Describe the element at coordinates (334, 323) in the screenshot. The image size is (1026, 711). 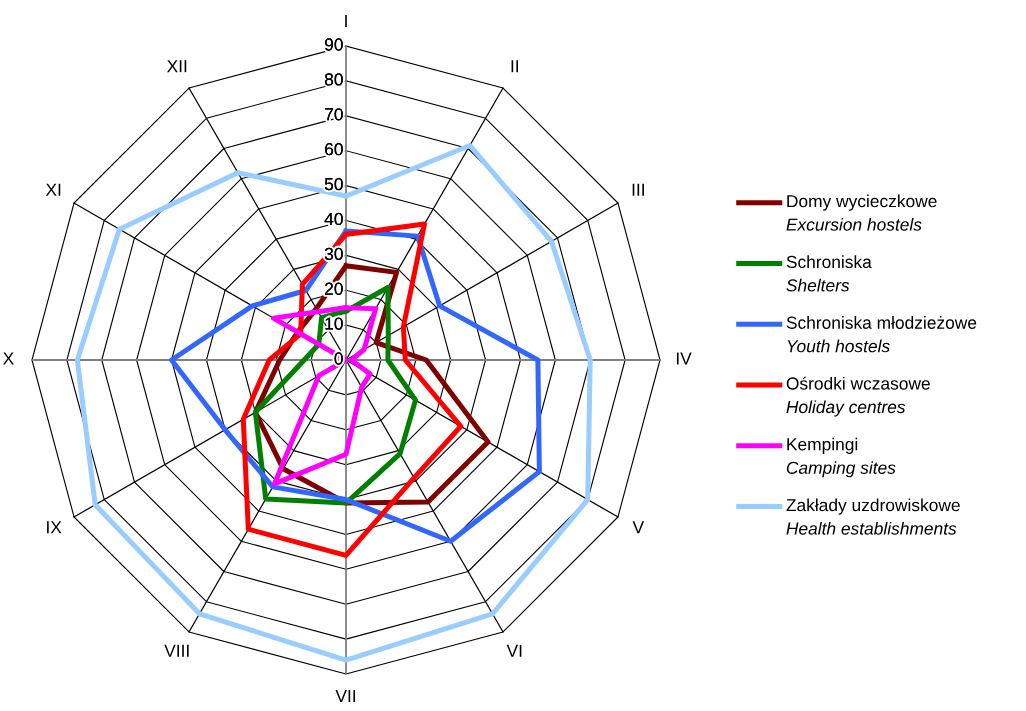
I see `y-tick-label: 10` at that location.